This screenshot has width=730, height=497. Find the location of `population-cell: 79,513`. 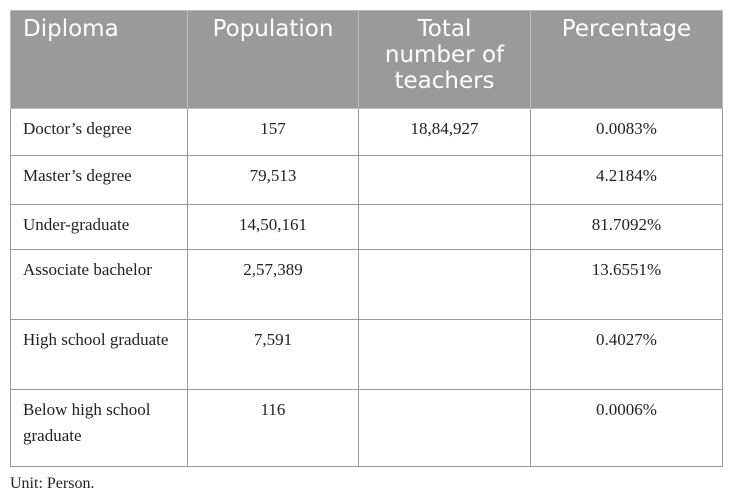

population-cell: 79,513 is located at coordinates (273, 180).